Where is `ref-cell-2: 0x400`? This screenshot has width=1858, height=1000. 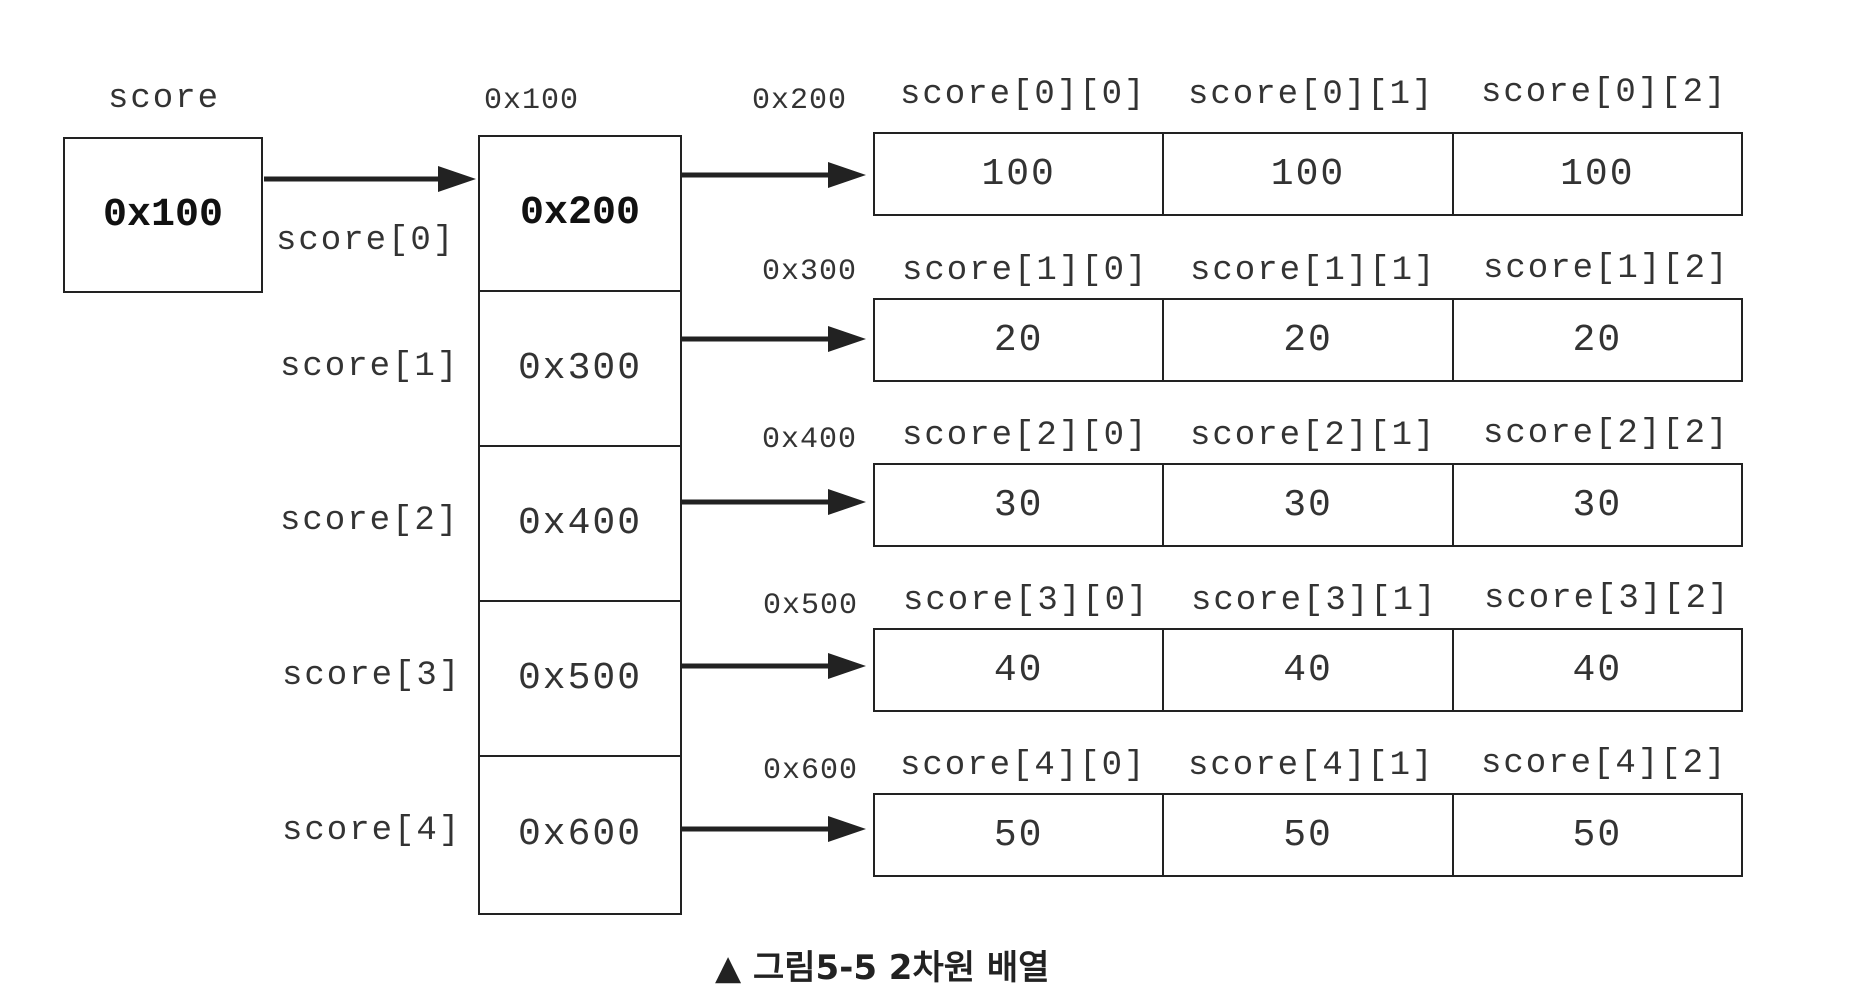
ref-cell-2: 0x400 is located at coordinates (580, 524).